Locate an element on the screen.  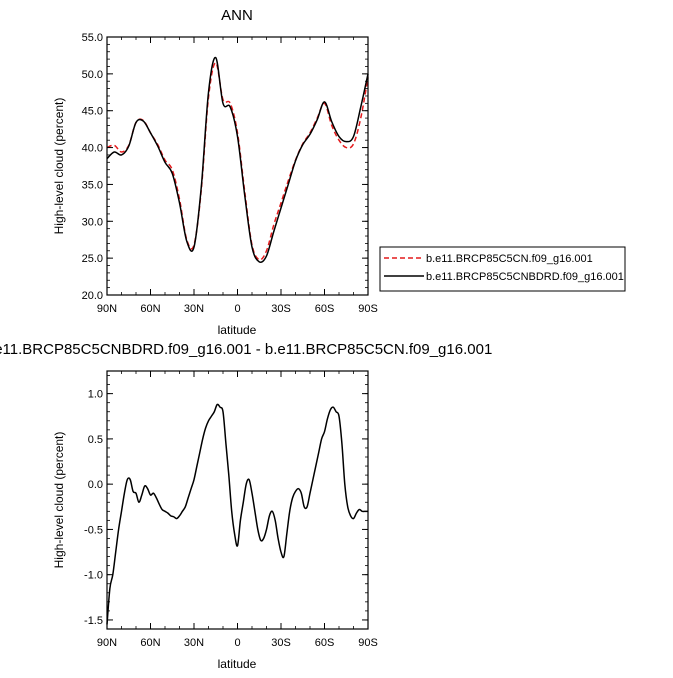
bottom-x-tick-label: 0 is located at coordinates (237, 643).